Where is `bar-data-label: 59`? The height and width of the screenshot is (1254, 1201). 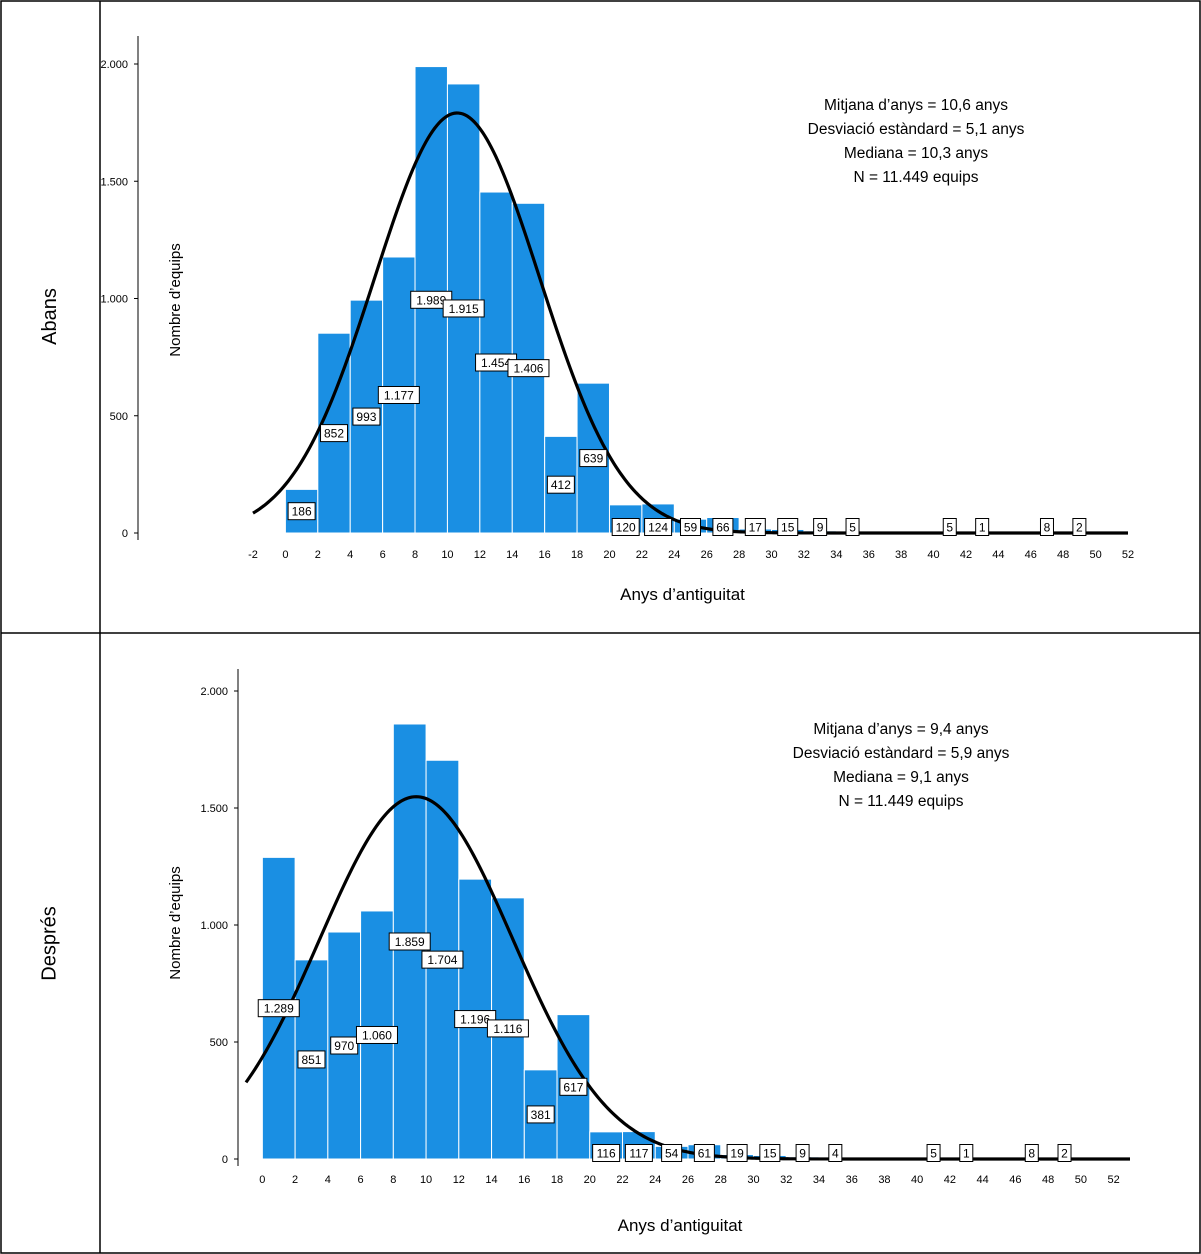
bar-data-label: 59 is located at coordinates (690, 527).